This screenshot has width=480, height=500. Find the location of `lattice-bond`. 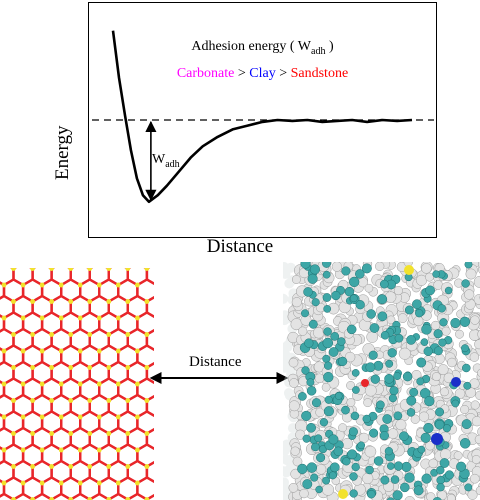

lattice-bond is located at coordinates (2, 462).